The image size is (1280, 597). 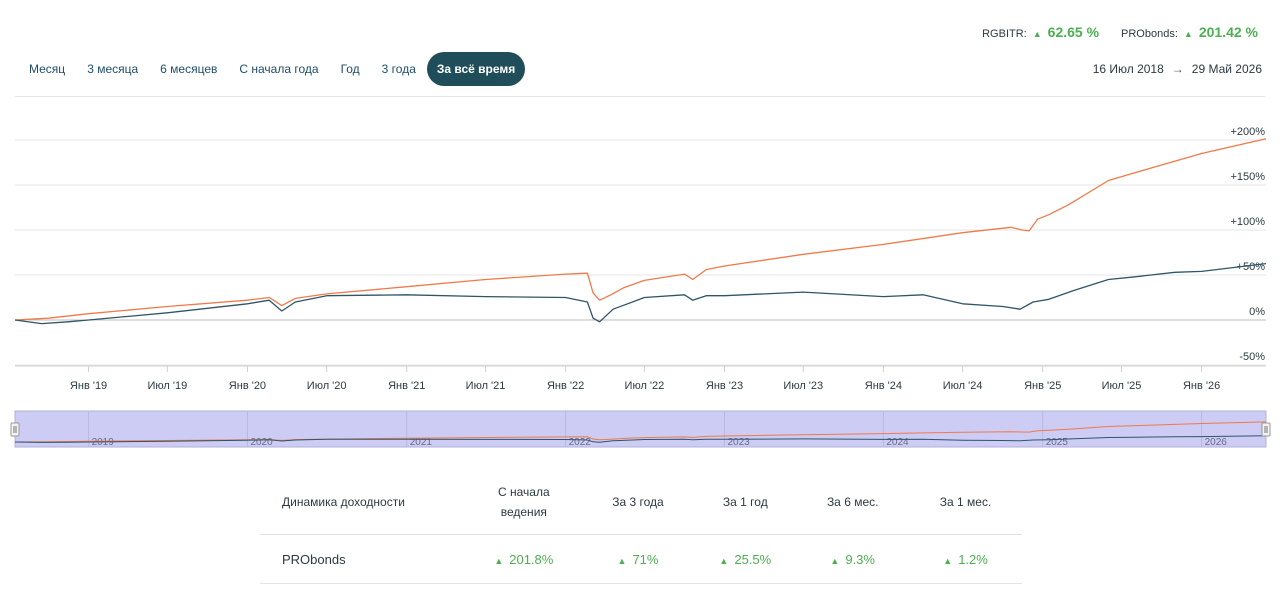 What do you see at coordinates (963, 386) in the screenshot?
I see `x-tick-label: Июл '24` at bounding box center [963, 386].